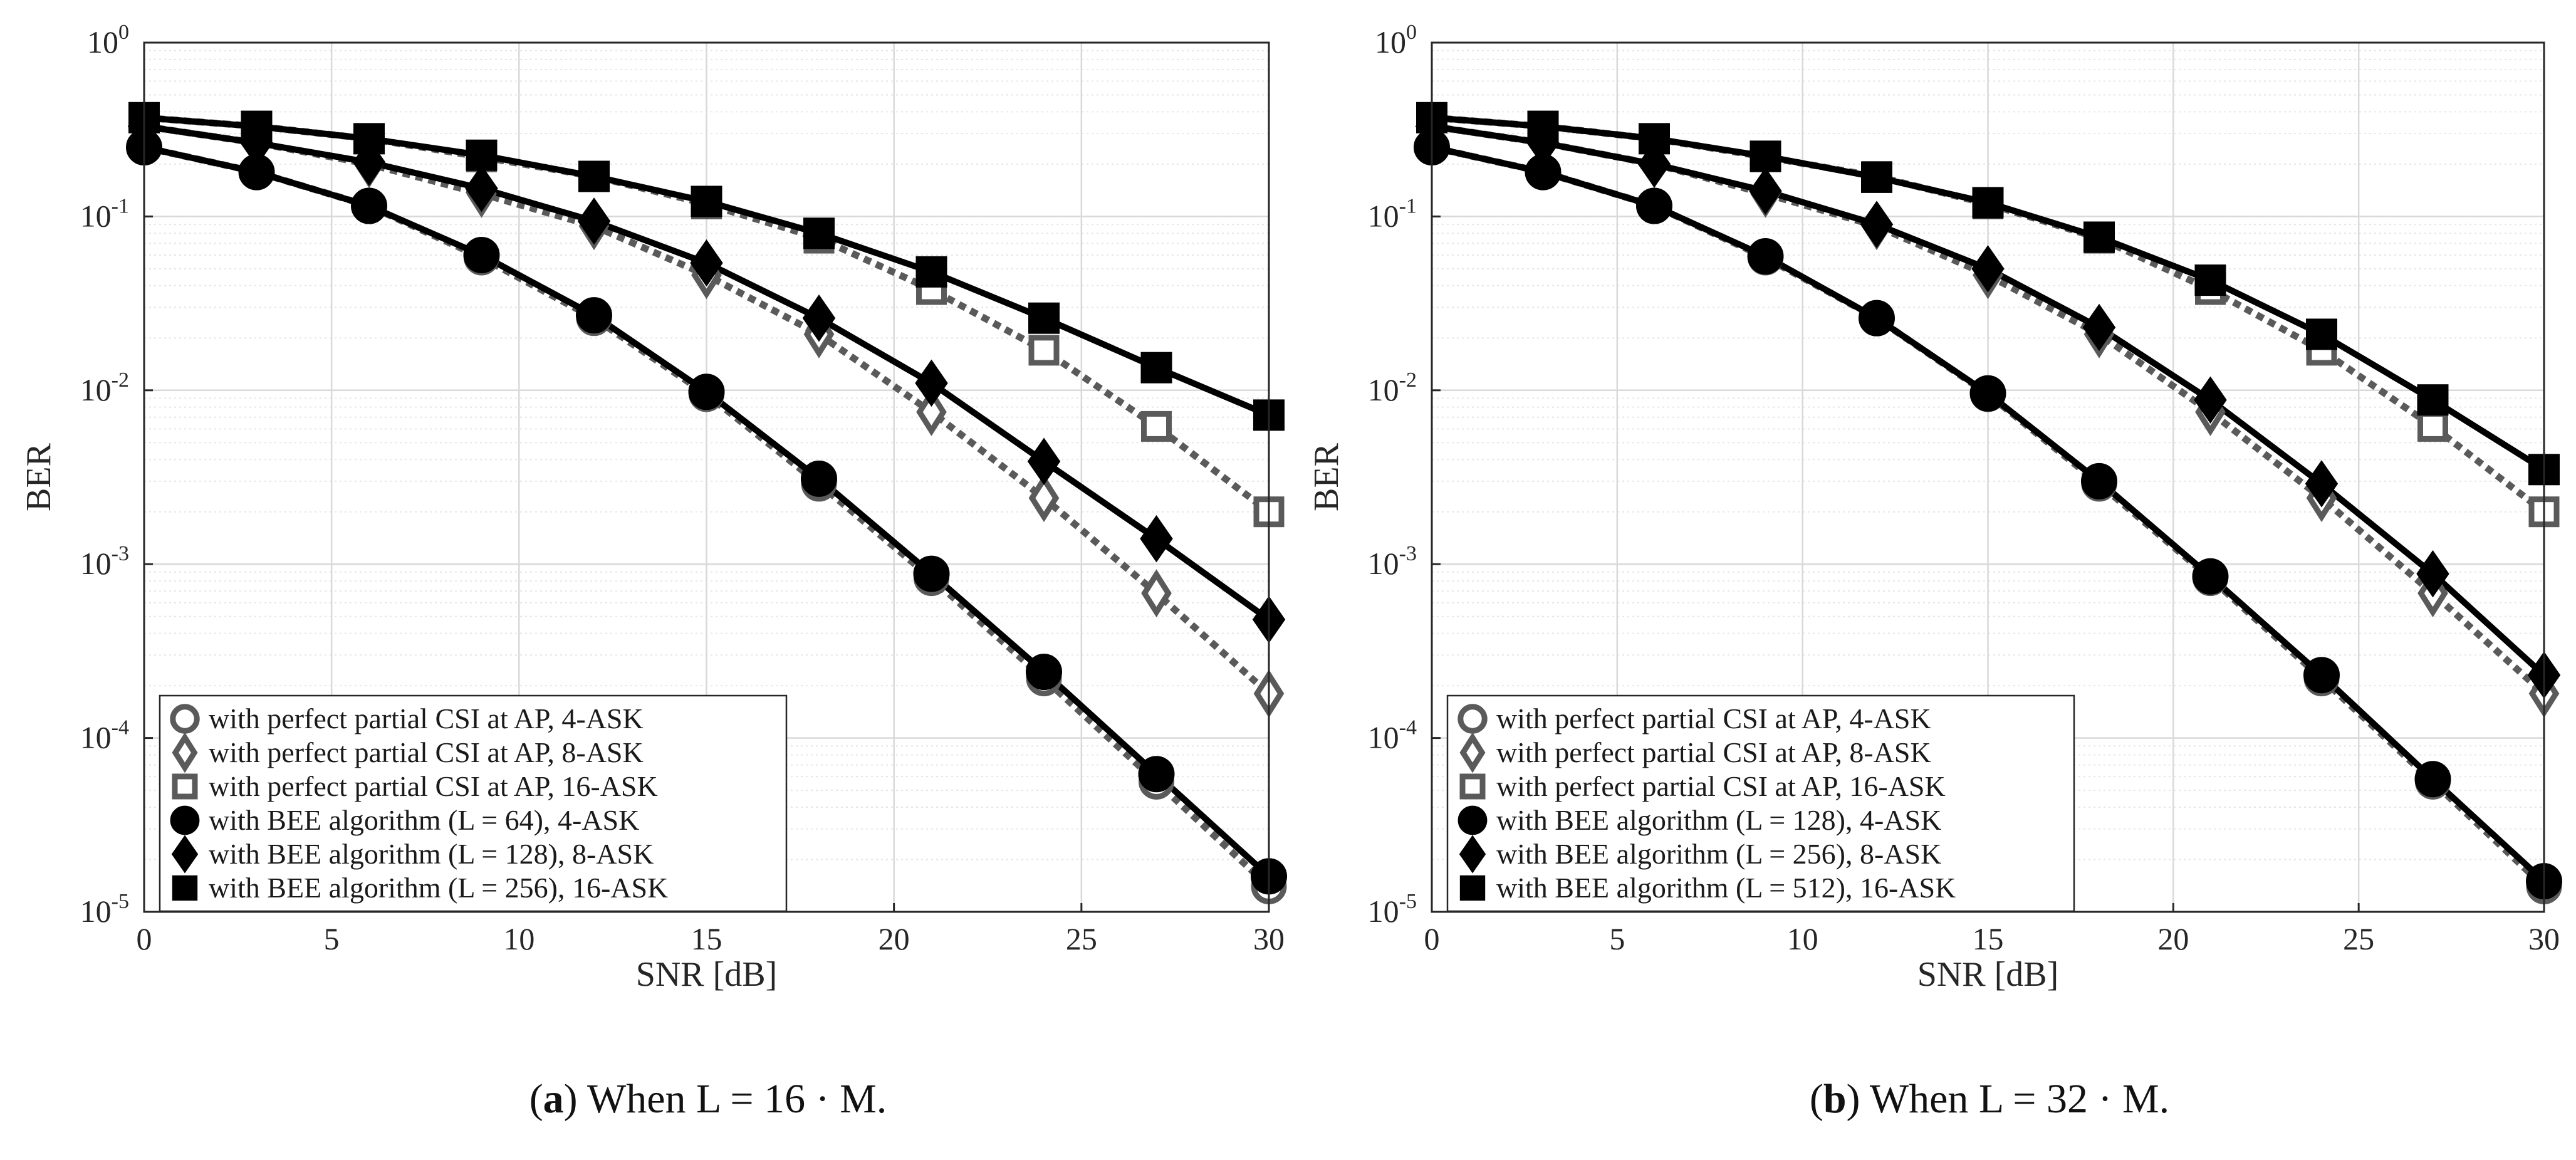 The width and height of the screenshot is (2576, 1160). Describe the element at coordinates (1617, 939) in the screenshot. I see `x-tick-label: 5` at that location.